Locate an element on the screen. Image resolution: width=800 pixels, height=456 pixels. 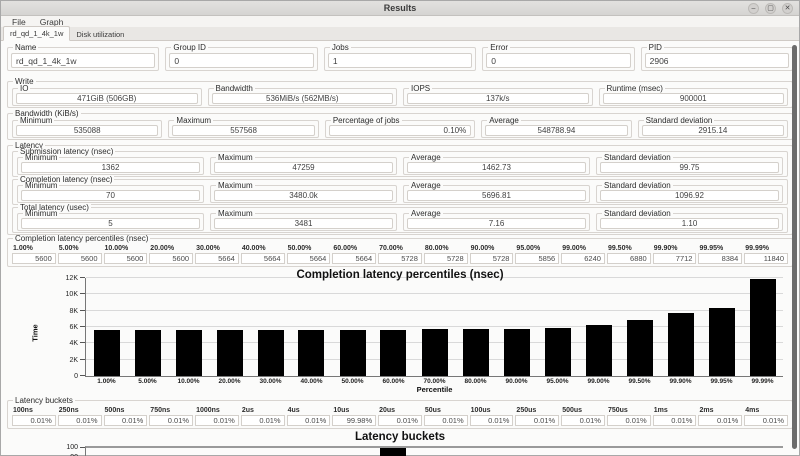
cell-header: 20us is located at coordinates (387, 410).